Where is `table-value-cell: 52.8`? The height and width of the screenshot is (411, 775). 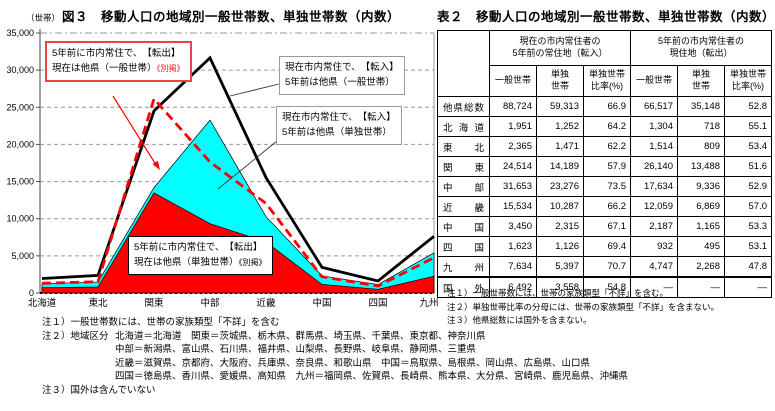
table-value-cell: 52.8 is located at coordinates (748, 106).